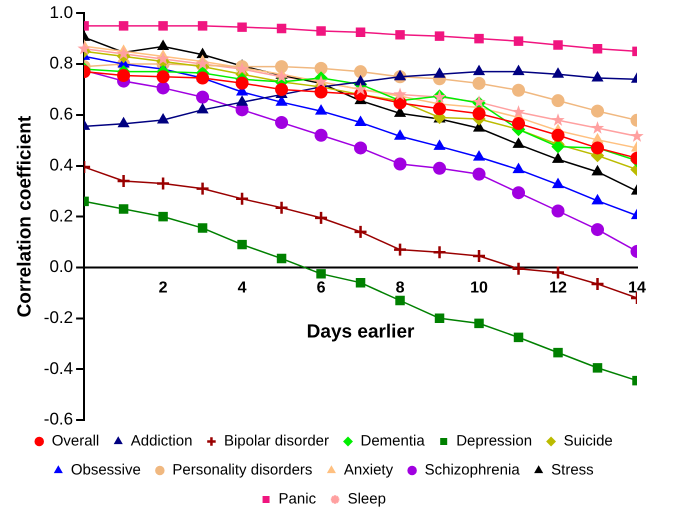  What do you see at coordinates (161, 441) in the screenshot?
I see `legend-label: Addiction` at bounding box center [161, 441].